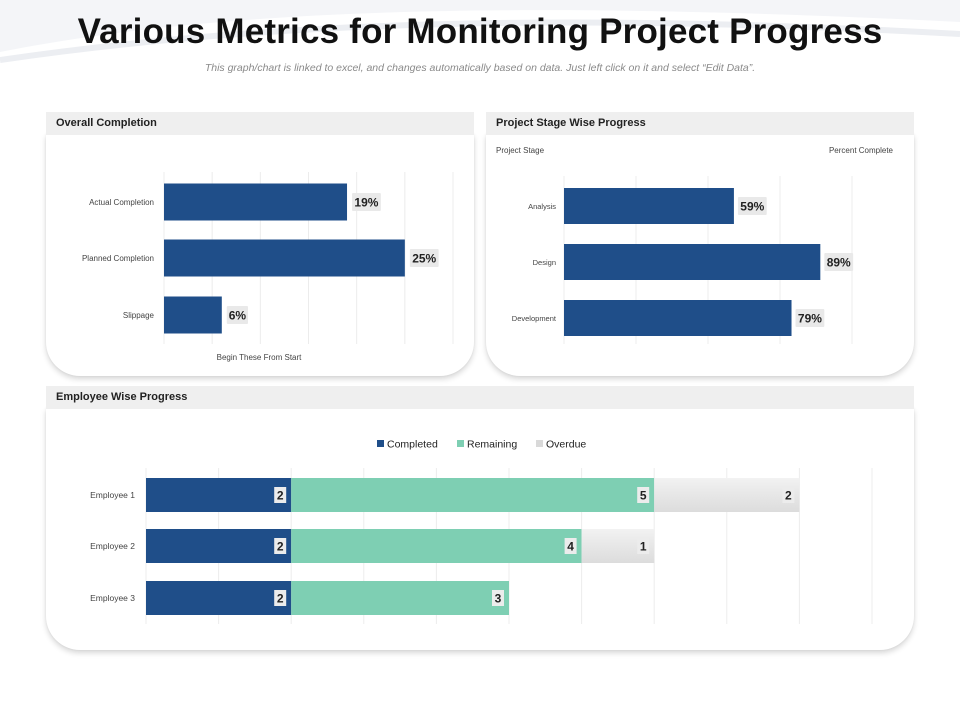 The width and height of the screenshot is (960, 720). I want to click on stage-progress-header: Project Stage Wise Progress, so click(700, 123).